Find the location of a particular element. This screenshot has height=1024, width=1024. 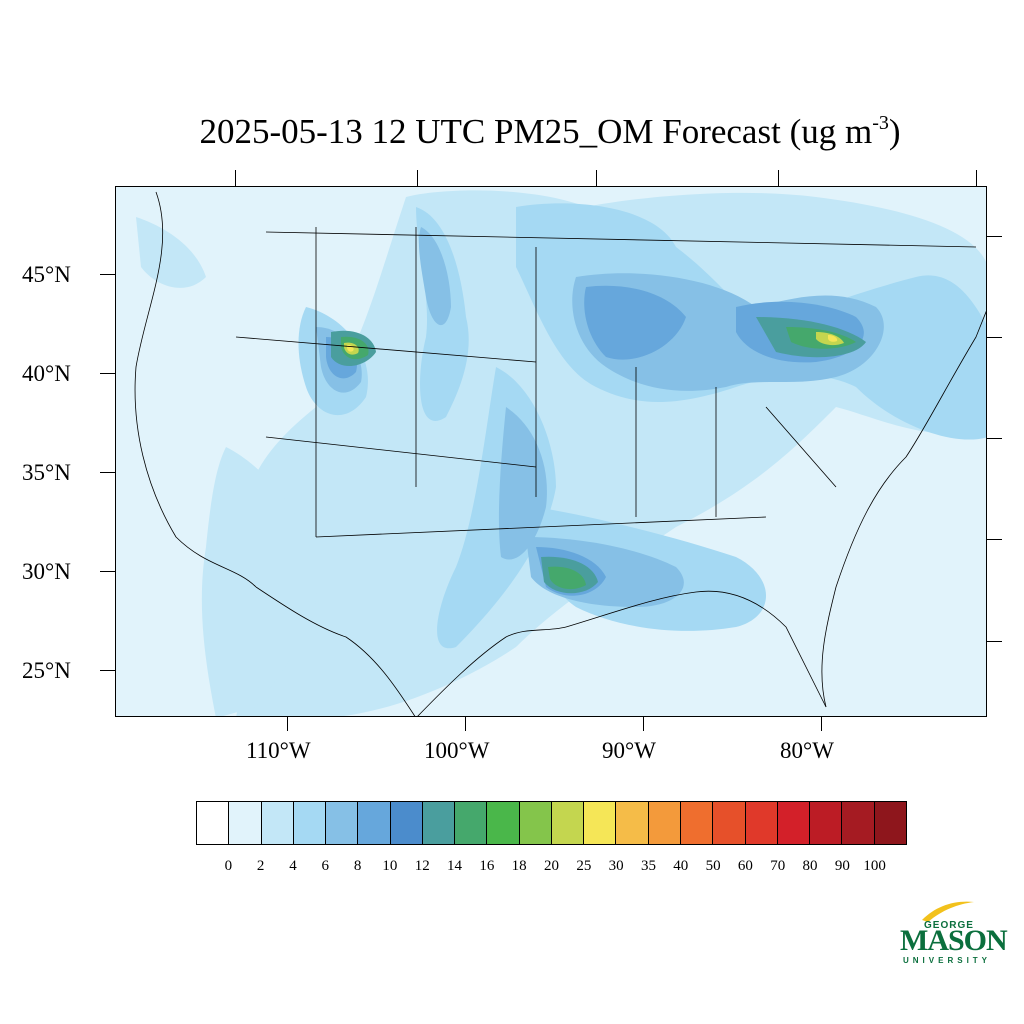

colorbar-label: 80 is located at coordinates (810, 866).